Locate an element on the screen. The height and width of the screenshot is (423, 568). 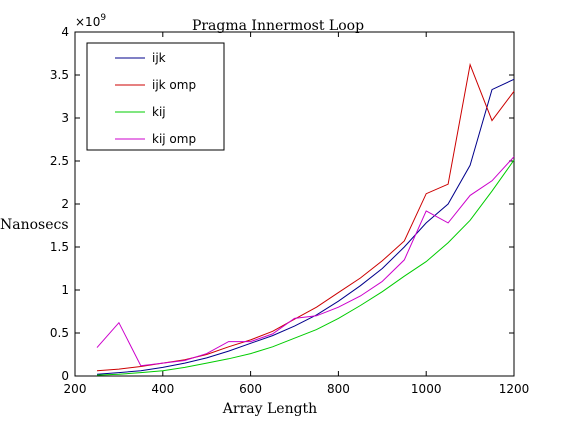
y-tick-label: 1.5 is located at coordinates (59, 247).